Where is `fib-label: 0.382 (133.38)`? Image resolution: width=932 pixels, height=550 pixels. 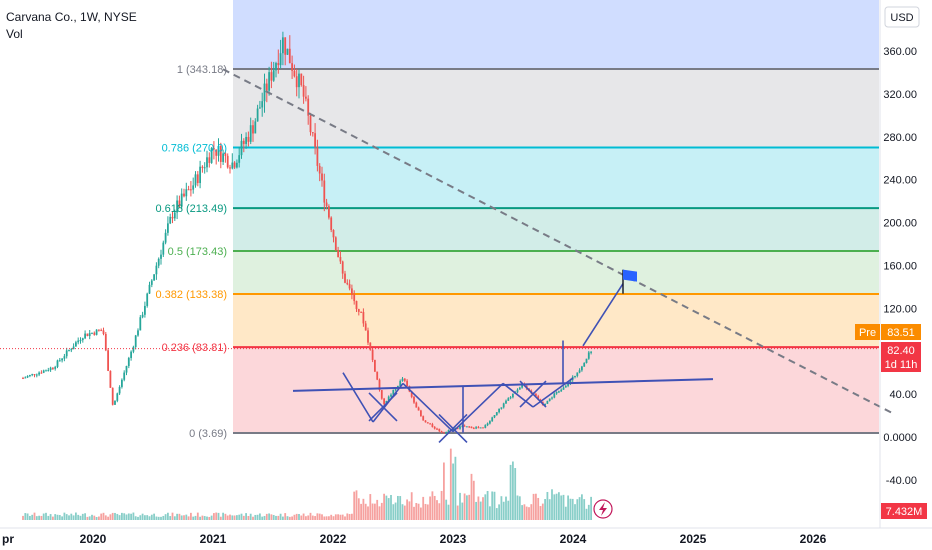 fib-label: 0.382 (133.38) is located at coordinates (191, 295).